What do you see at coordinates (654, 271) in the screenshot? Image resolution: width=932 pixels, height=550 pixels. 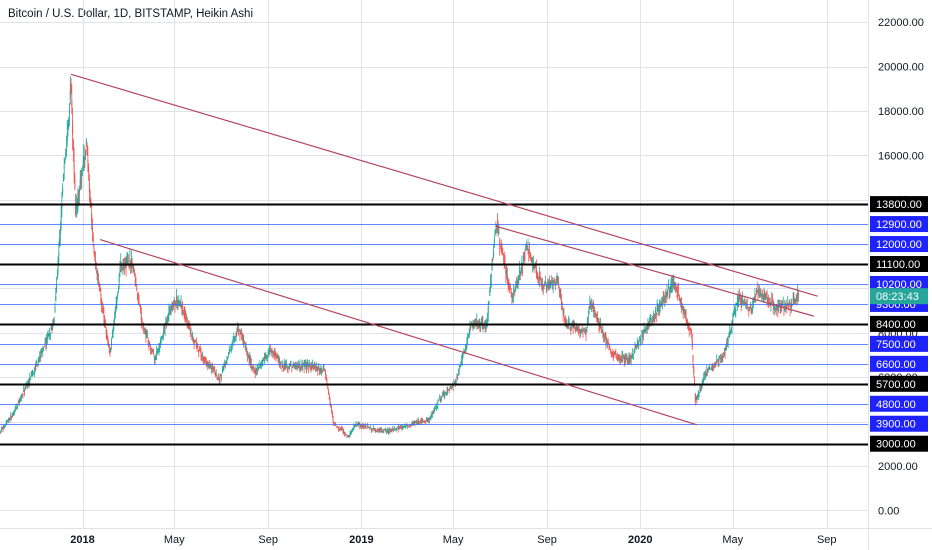 I see `trendline` at bounding box center [654, 271].